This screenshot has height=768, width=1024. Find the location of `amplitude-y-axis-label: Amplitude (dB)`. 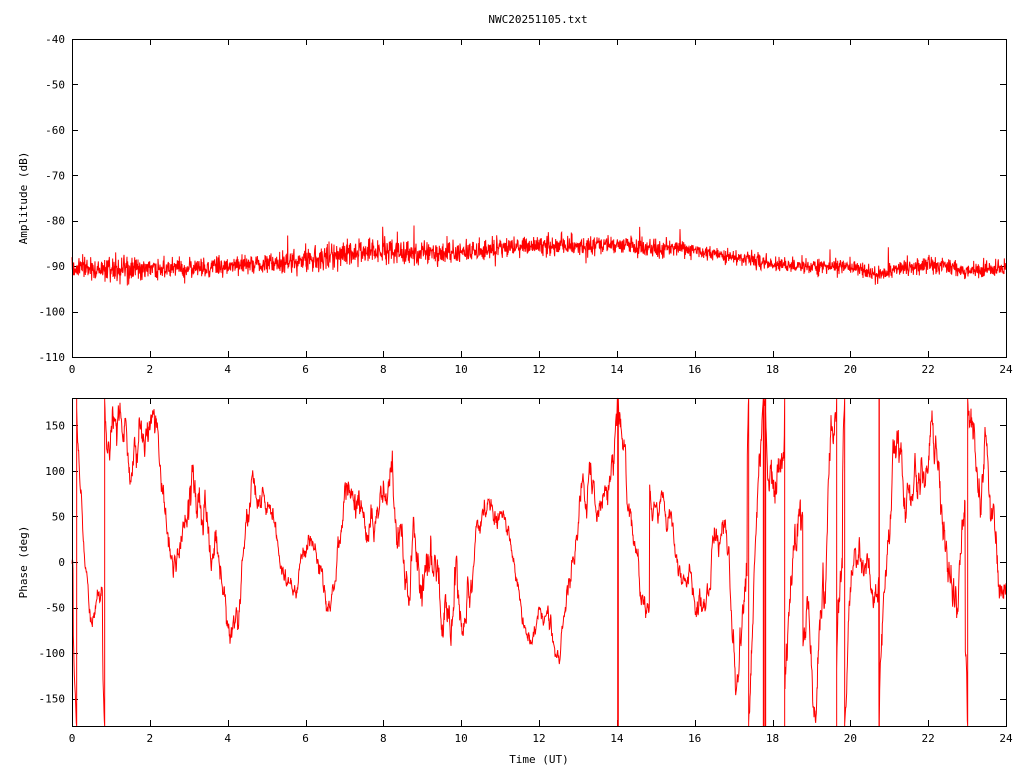

amplitude-y-axis-label: Amplitude (dB) is located at coordinates (23, 198).